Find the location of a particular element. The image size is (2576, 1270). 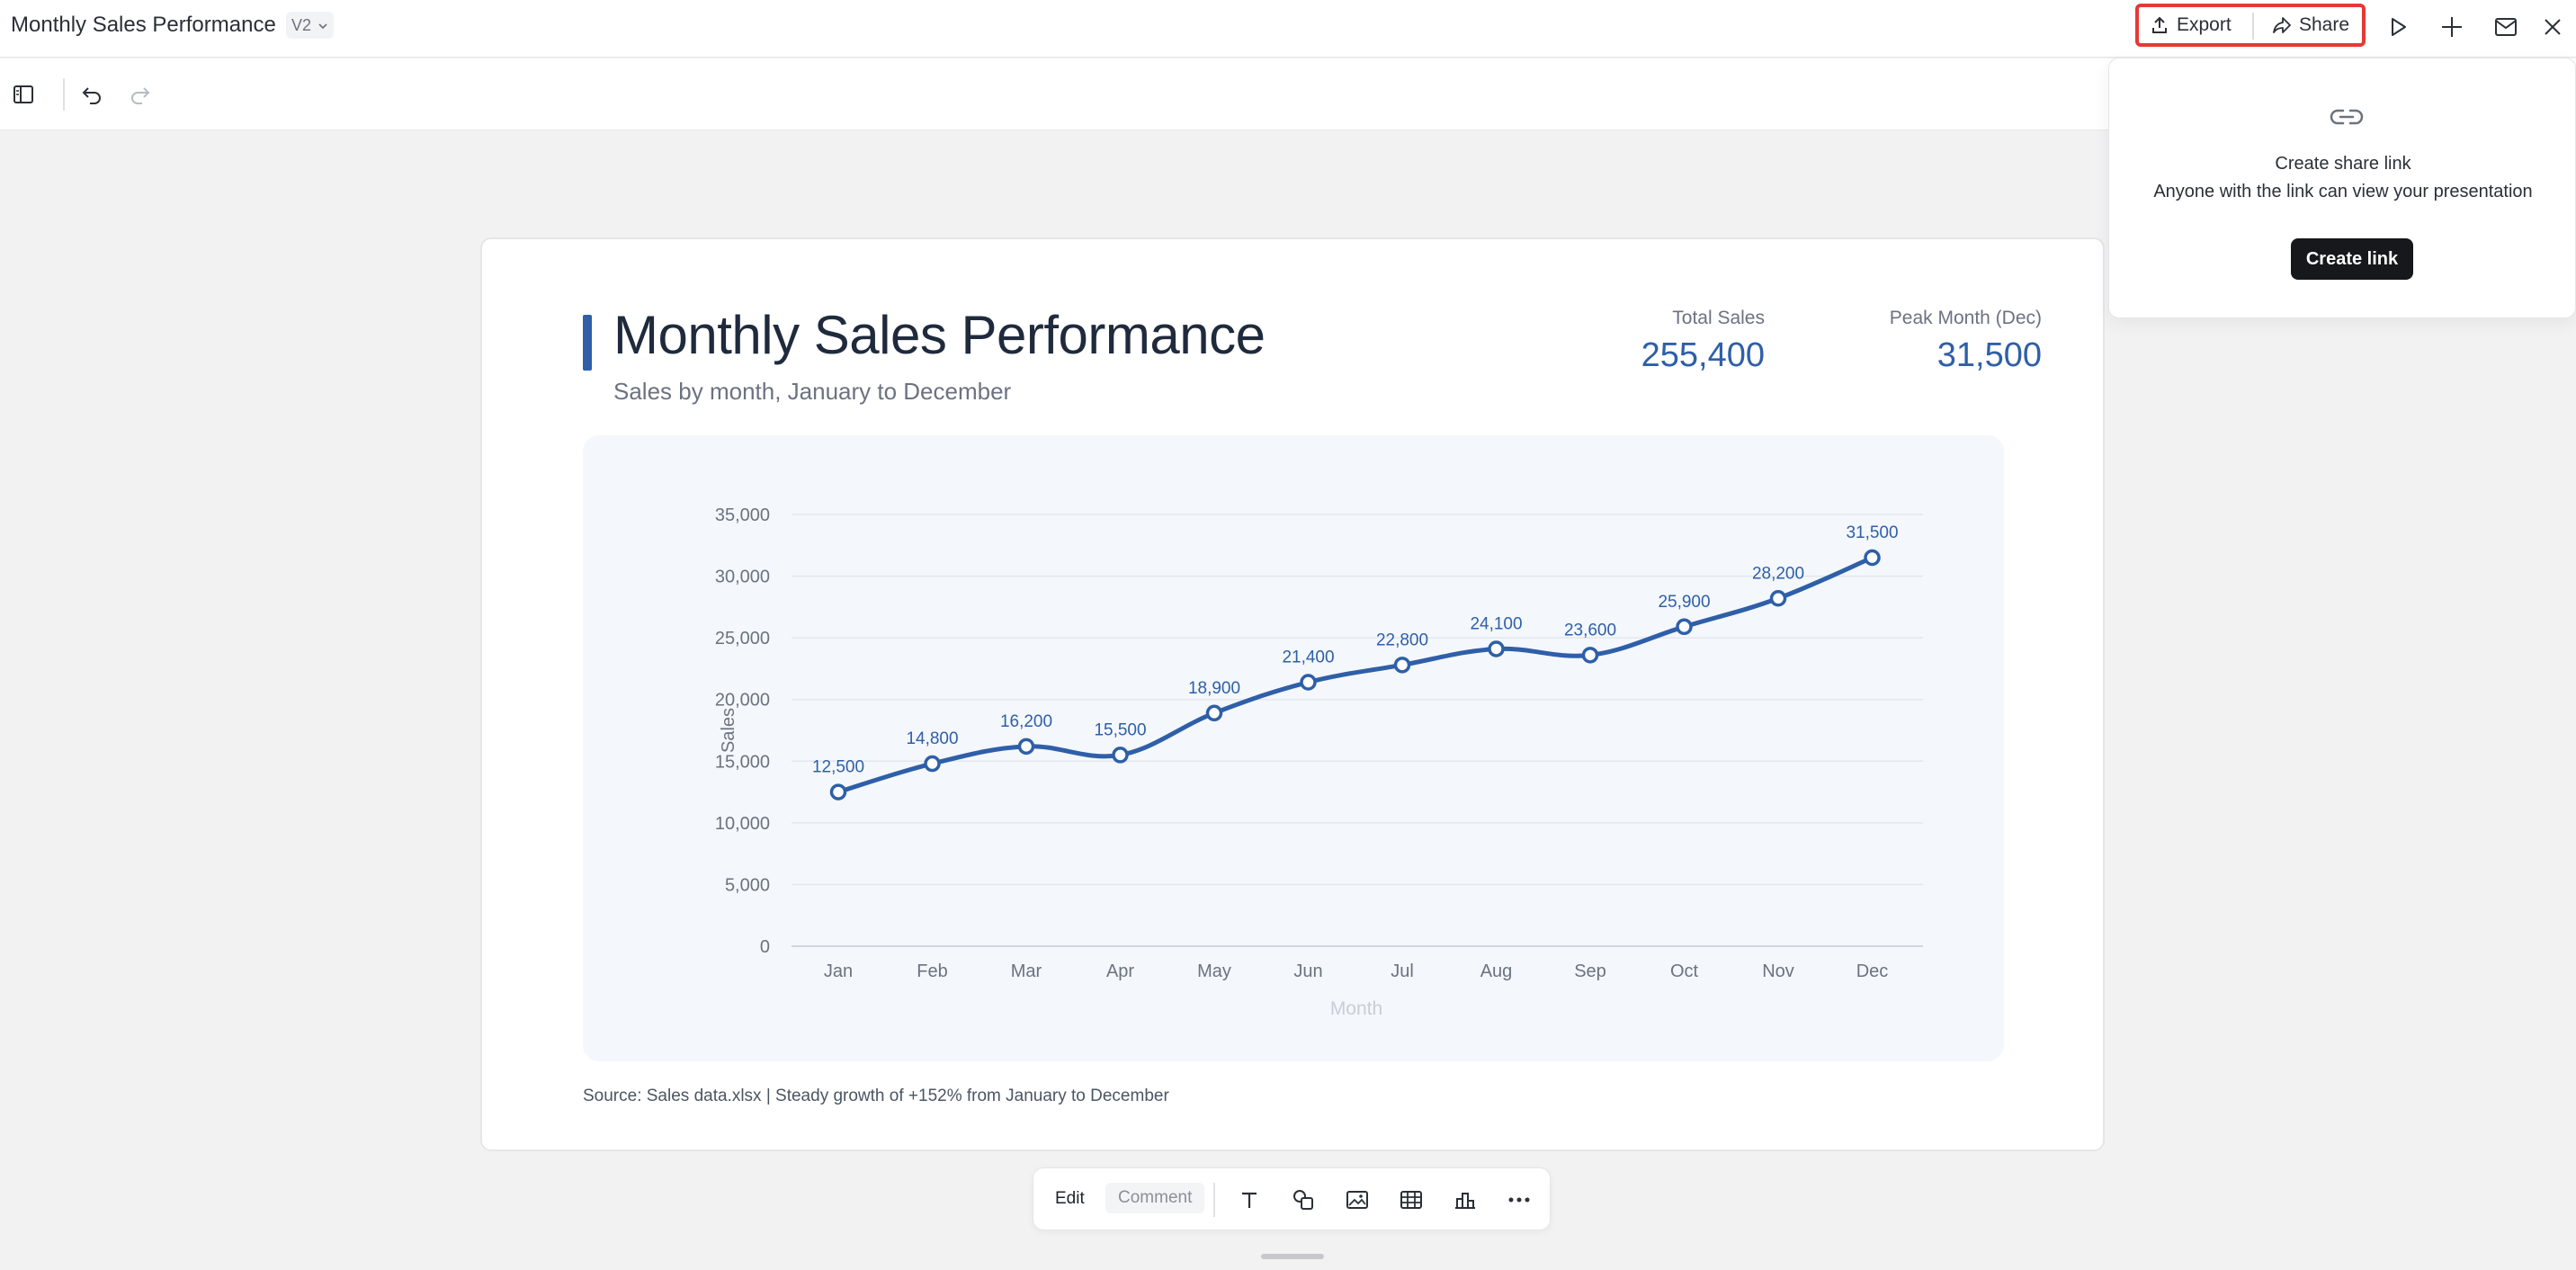

data-label: 16,200 is located at coordinates (1026, 721).